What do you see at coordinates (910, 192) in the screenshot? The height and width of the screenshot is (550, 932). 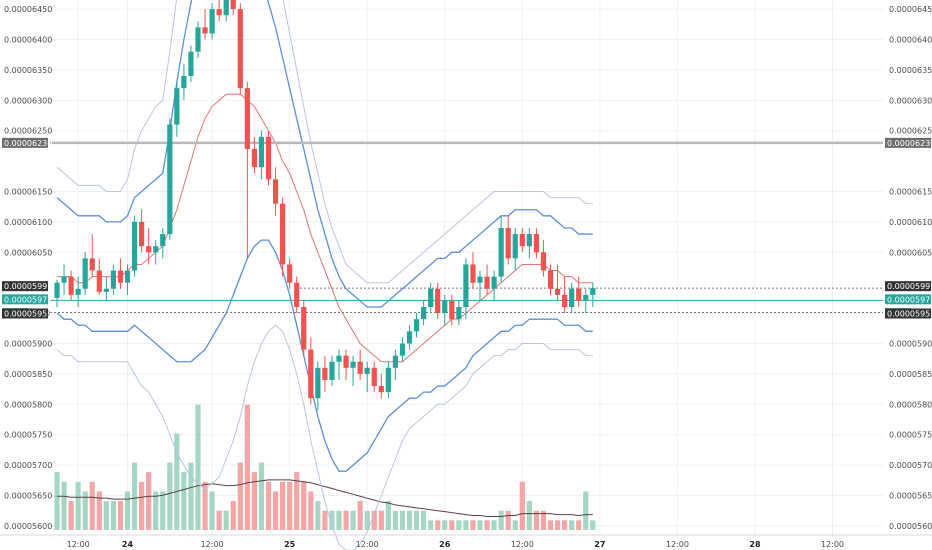 I see `right-tick-label: 0.00006150` at bounding box center [910, 192].